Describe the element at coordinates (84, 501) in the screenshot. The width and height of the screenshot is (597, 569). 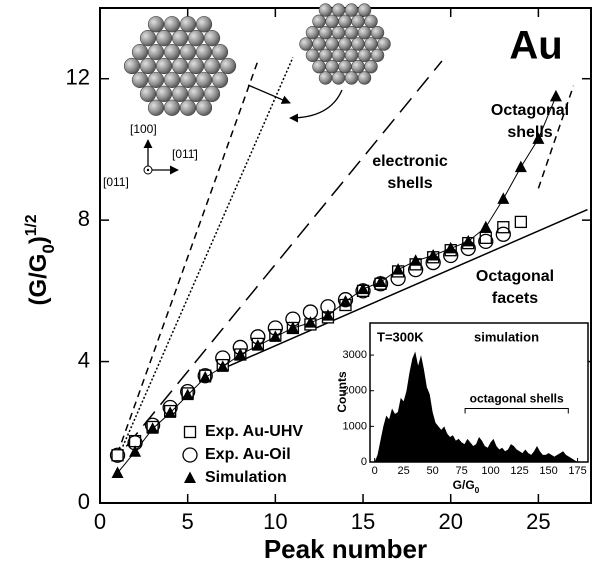
I see `y-tick-label: 0` at that location.